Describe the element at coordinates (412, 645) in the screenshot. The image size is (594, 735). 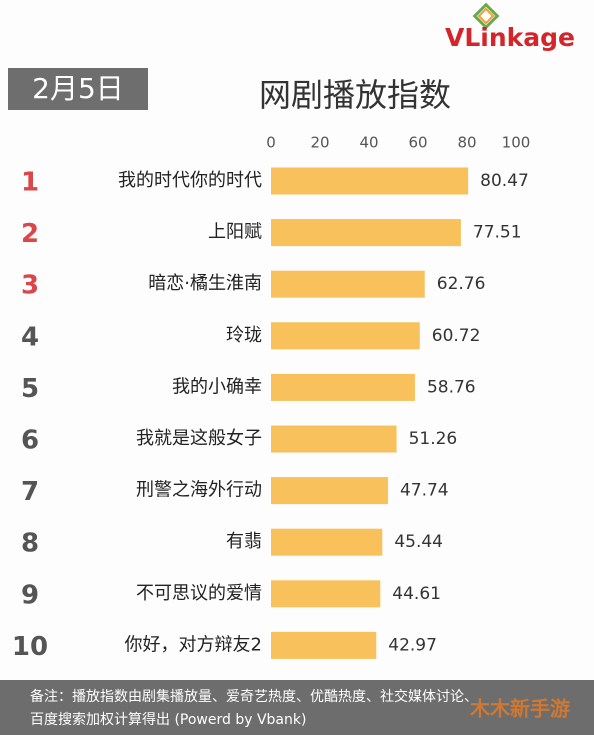
I see `value-label: 42.97` at that location.